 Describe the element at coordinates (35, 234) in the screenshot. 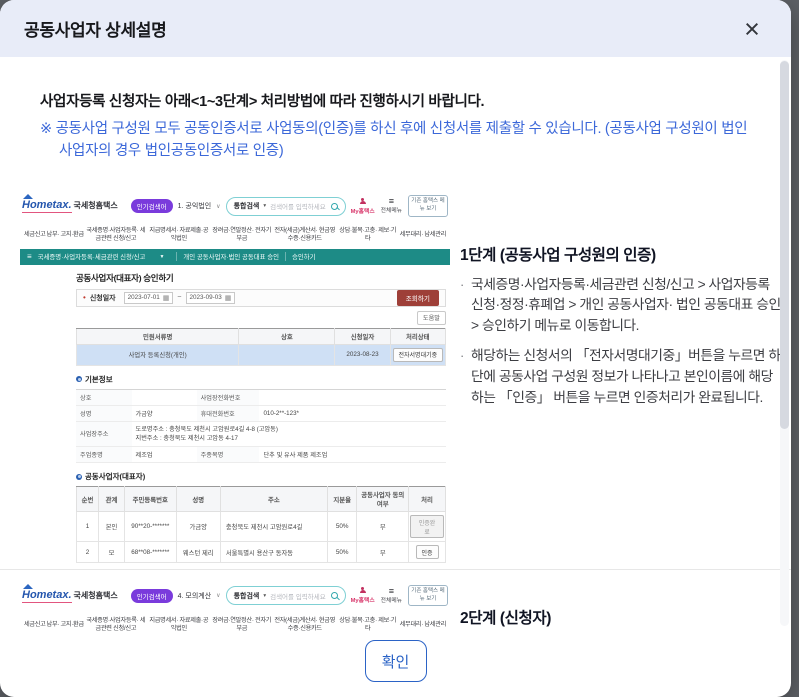

I see `menu-item: 세금신고` at that location.